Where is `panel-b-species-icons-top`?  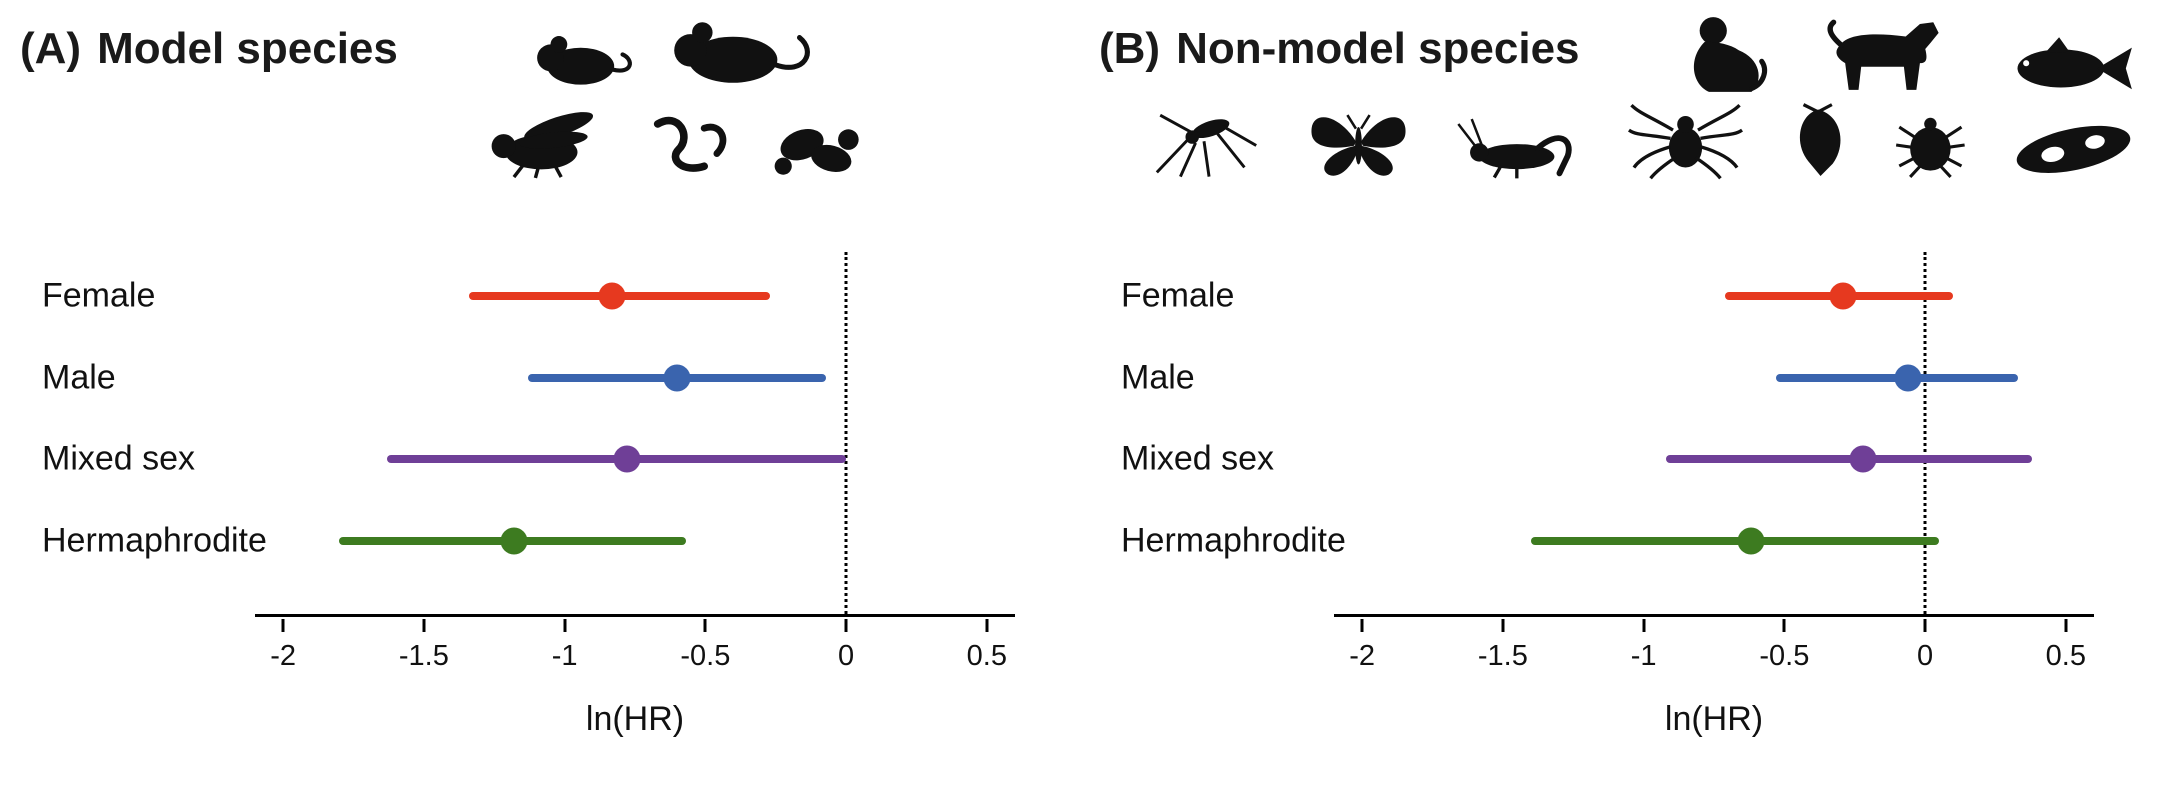
panel-b-species-icons-top is located at coordinates (1909, 52).